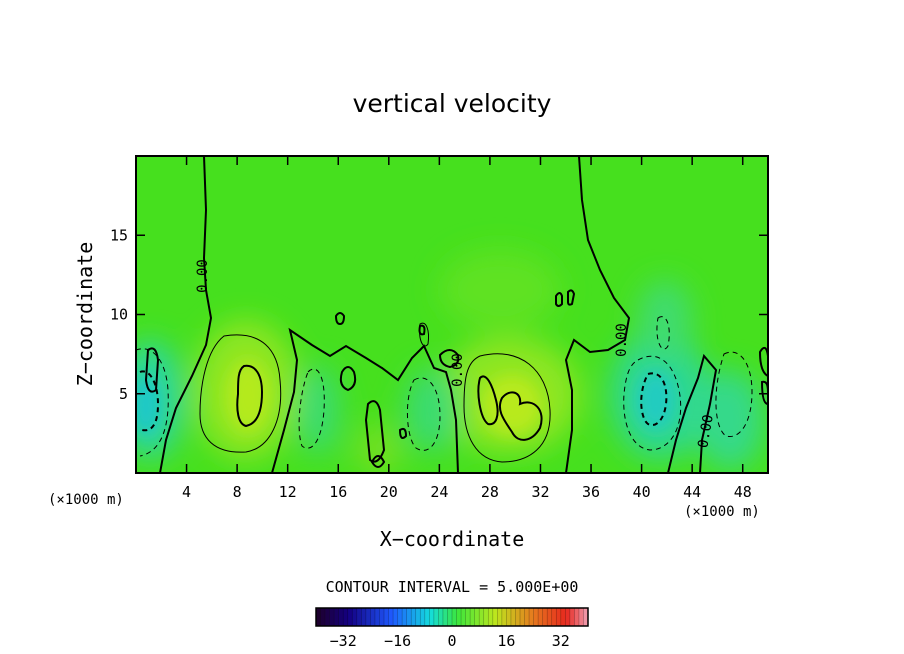 This screenshot has width=904, height=654. Describe the element at coordinates (520, 416) in the screenshot. I see `contour-pos-10-right-b` at that location.